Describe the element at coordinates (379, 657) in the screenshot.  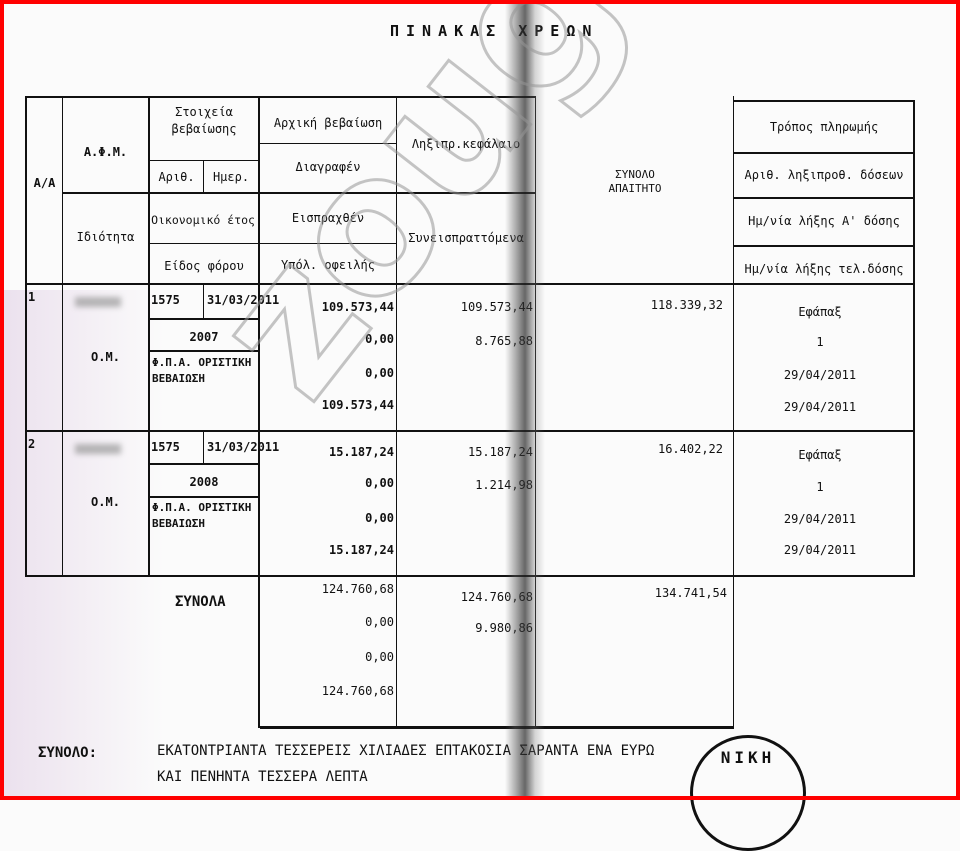
I see `totals-eispraxthen: 0,00` at that location.